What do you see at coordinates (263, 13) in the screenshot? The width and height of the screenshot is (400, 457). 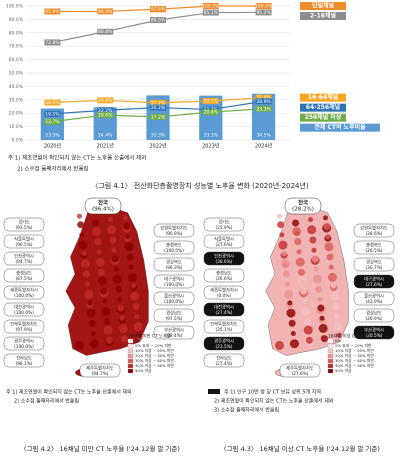 I see `value-label: 95.2%` at bounding box center [263, 13].